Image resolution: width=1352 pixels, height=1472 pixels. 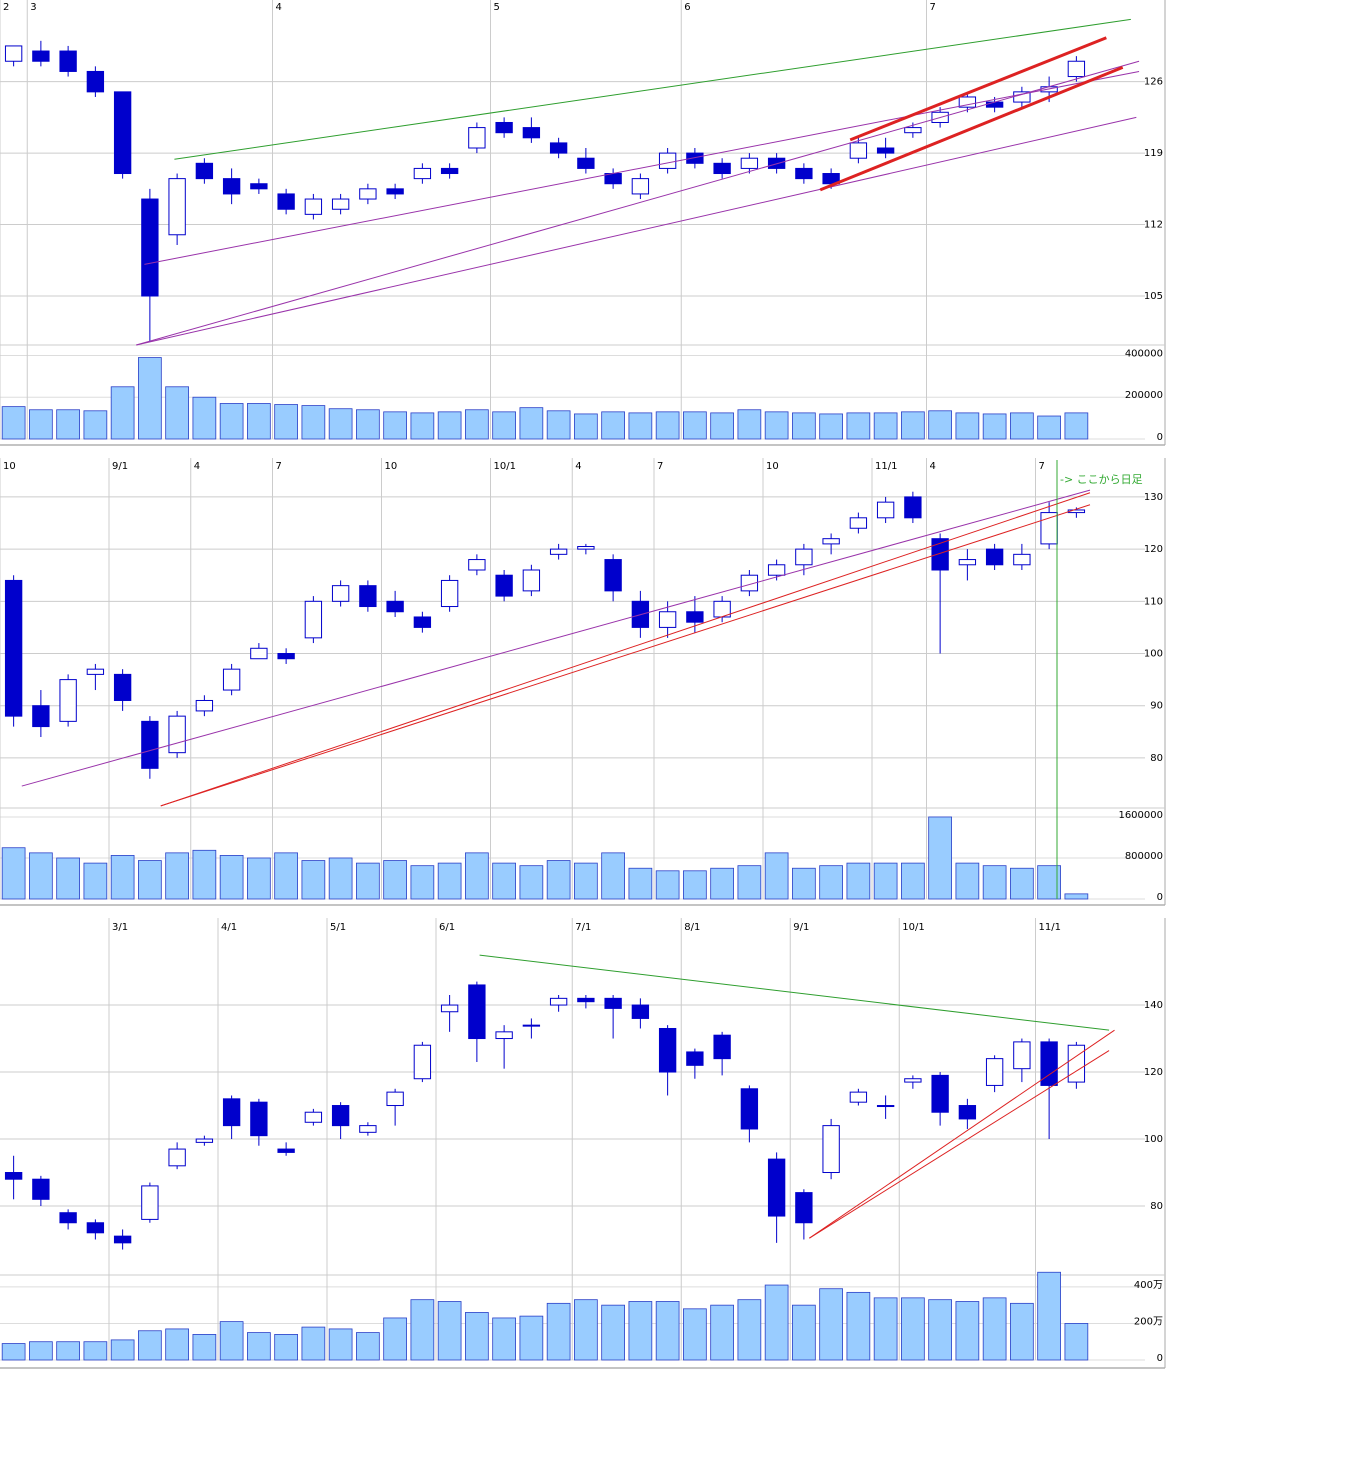 What do you see at coordinates (447, 927) in the screenshot?
I see `x-tick-label: 6/1` at bounding box center [447, 927].